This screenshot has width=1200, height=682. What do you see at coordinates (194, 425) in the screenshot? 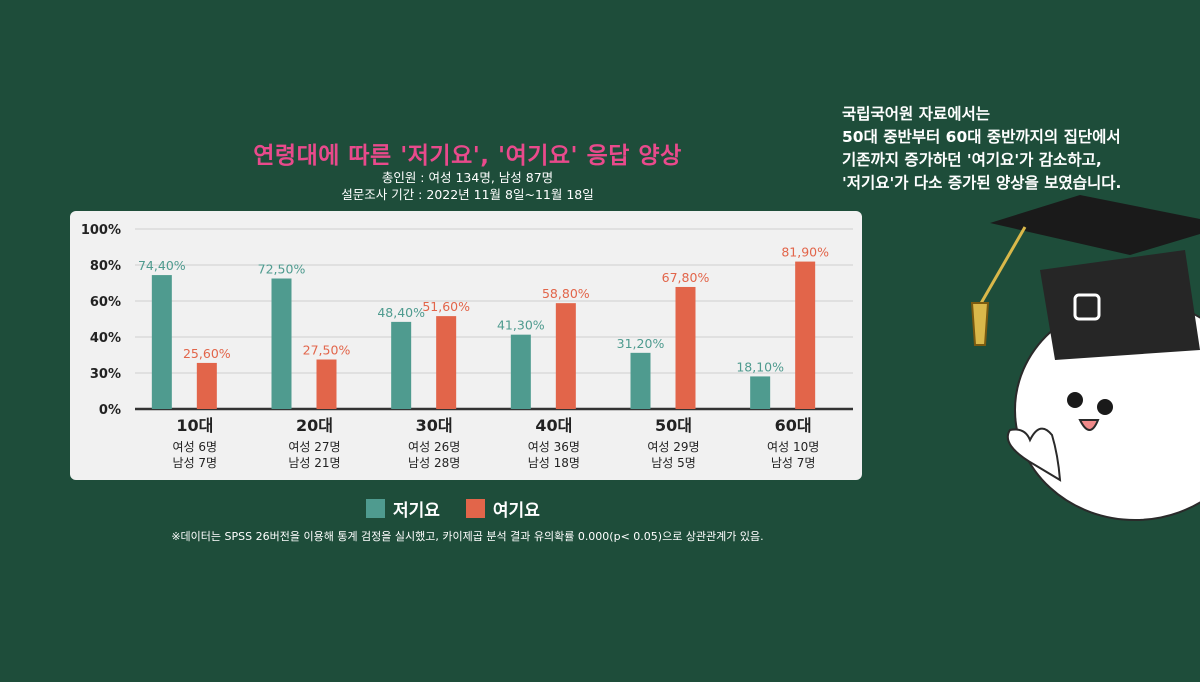
I see `x-tick-label: 10대` at bounding box center [194, 425].